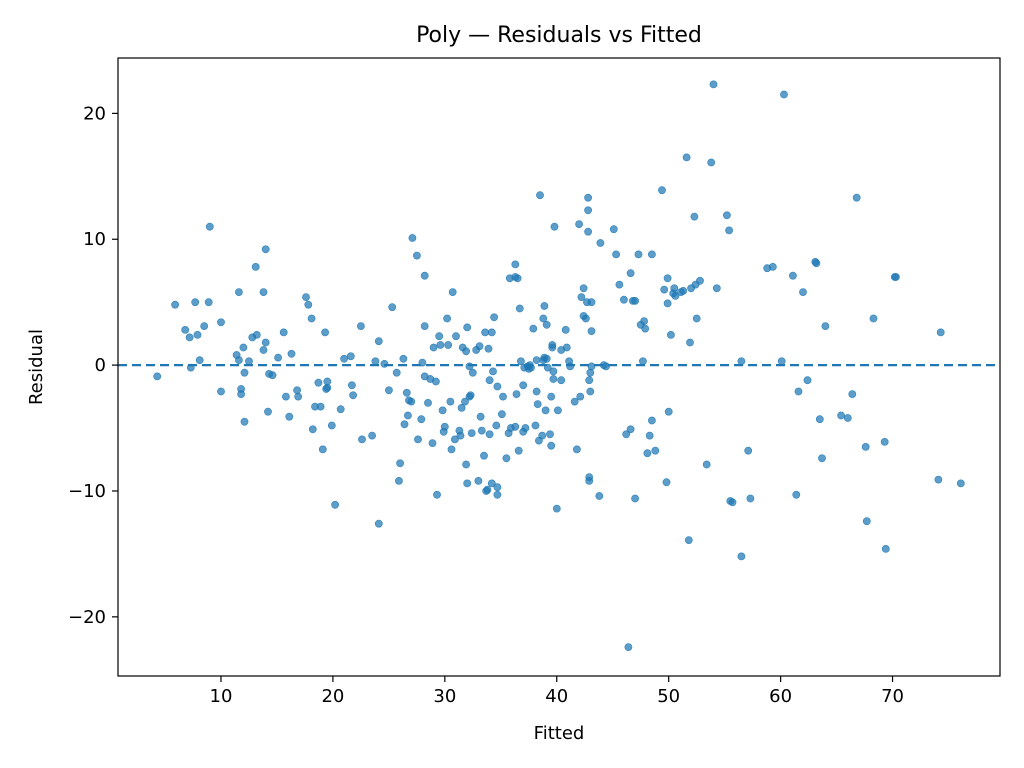  I want to click on y-tick-label: 10, so click(94, 239).